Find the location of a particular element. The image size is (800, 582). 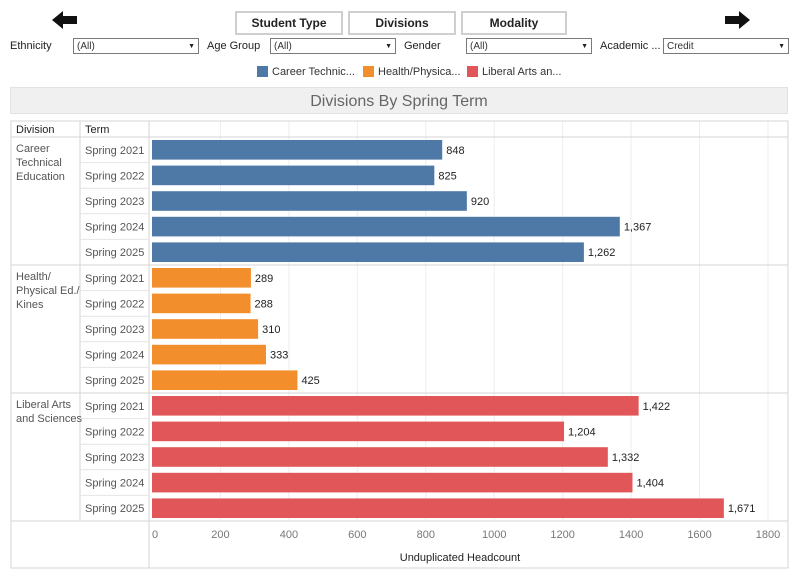

bar-value-label: 1,671 is located at coordinates (742, 509).